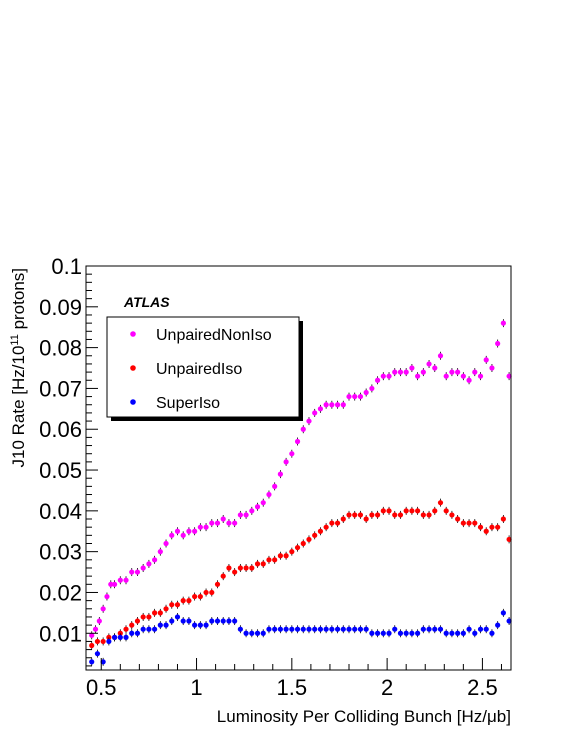 The height and width of the screenshot is (752, 581). Describe the element at coordinates (133, 402) in the screenshot. I see `legend-marker` at that location.